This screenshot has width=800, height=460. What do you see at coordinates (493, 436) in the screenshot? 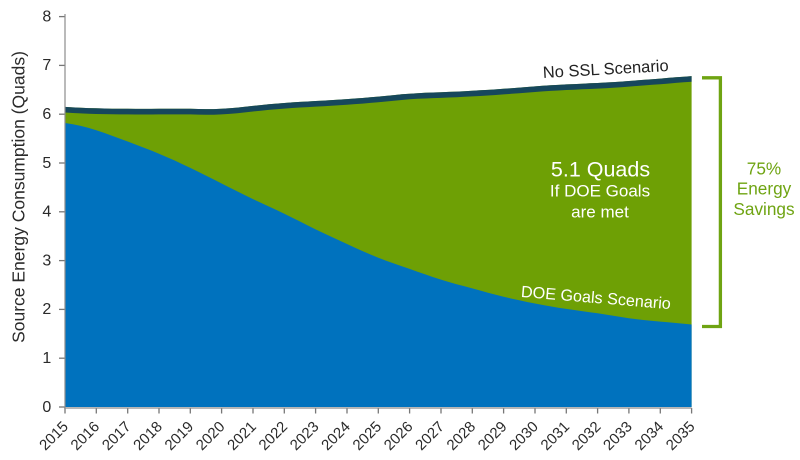
I see `svg-text: 2029` at bounding box center [493, 436].